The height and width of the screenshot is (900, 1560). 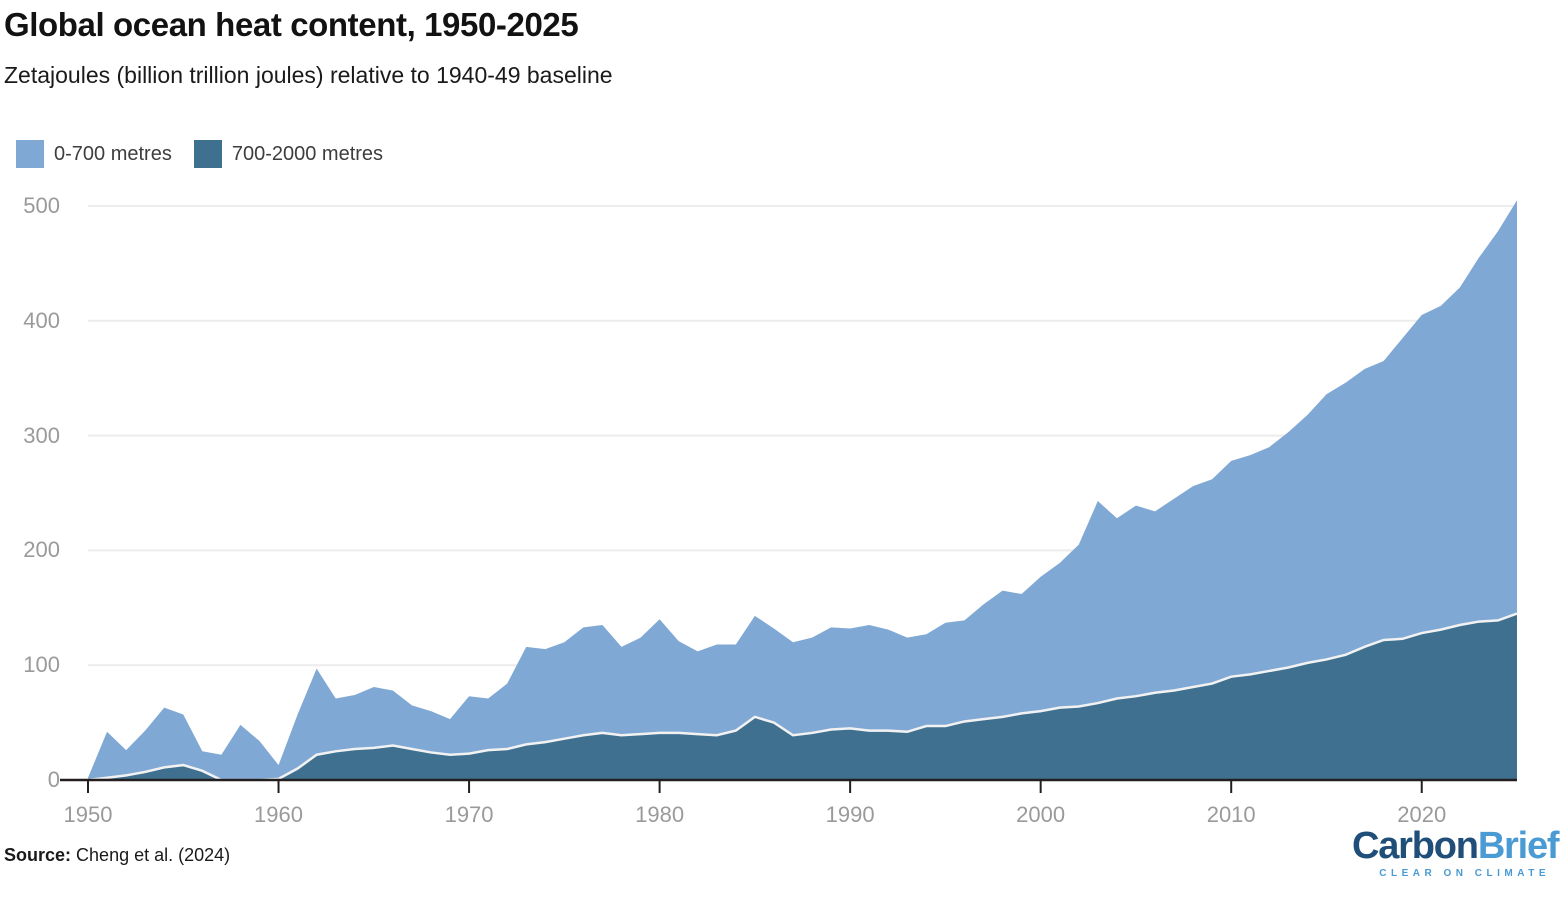 I want to click on source-value: Cheng et al. (2024), so click(x=153, y=855).